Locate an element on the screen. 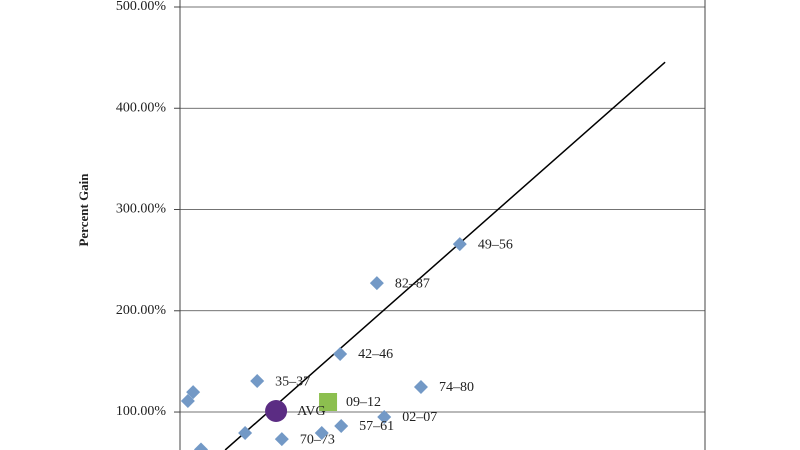 This screenshot has width=800, height=450. y-axis-label: Percent Gain is located at coordinates (83, 210).